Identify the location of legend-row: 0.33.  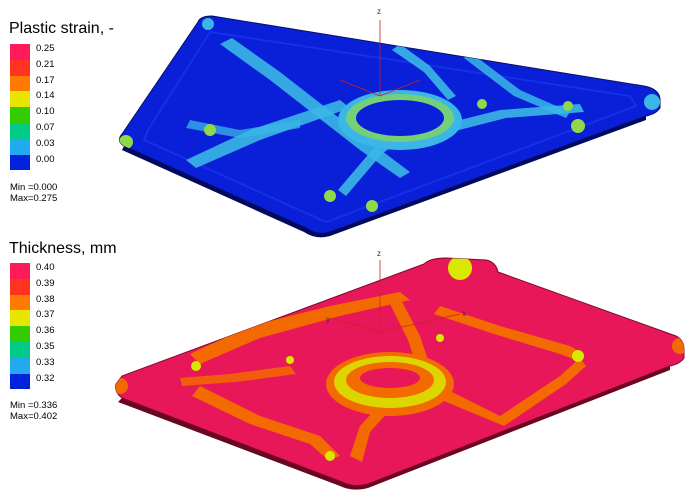
(50, 365).